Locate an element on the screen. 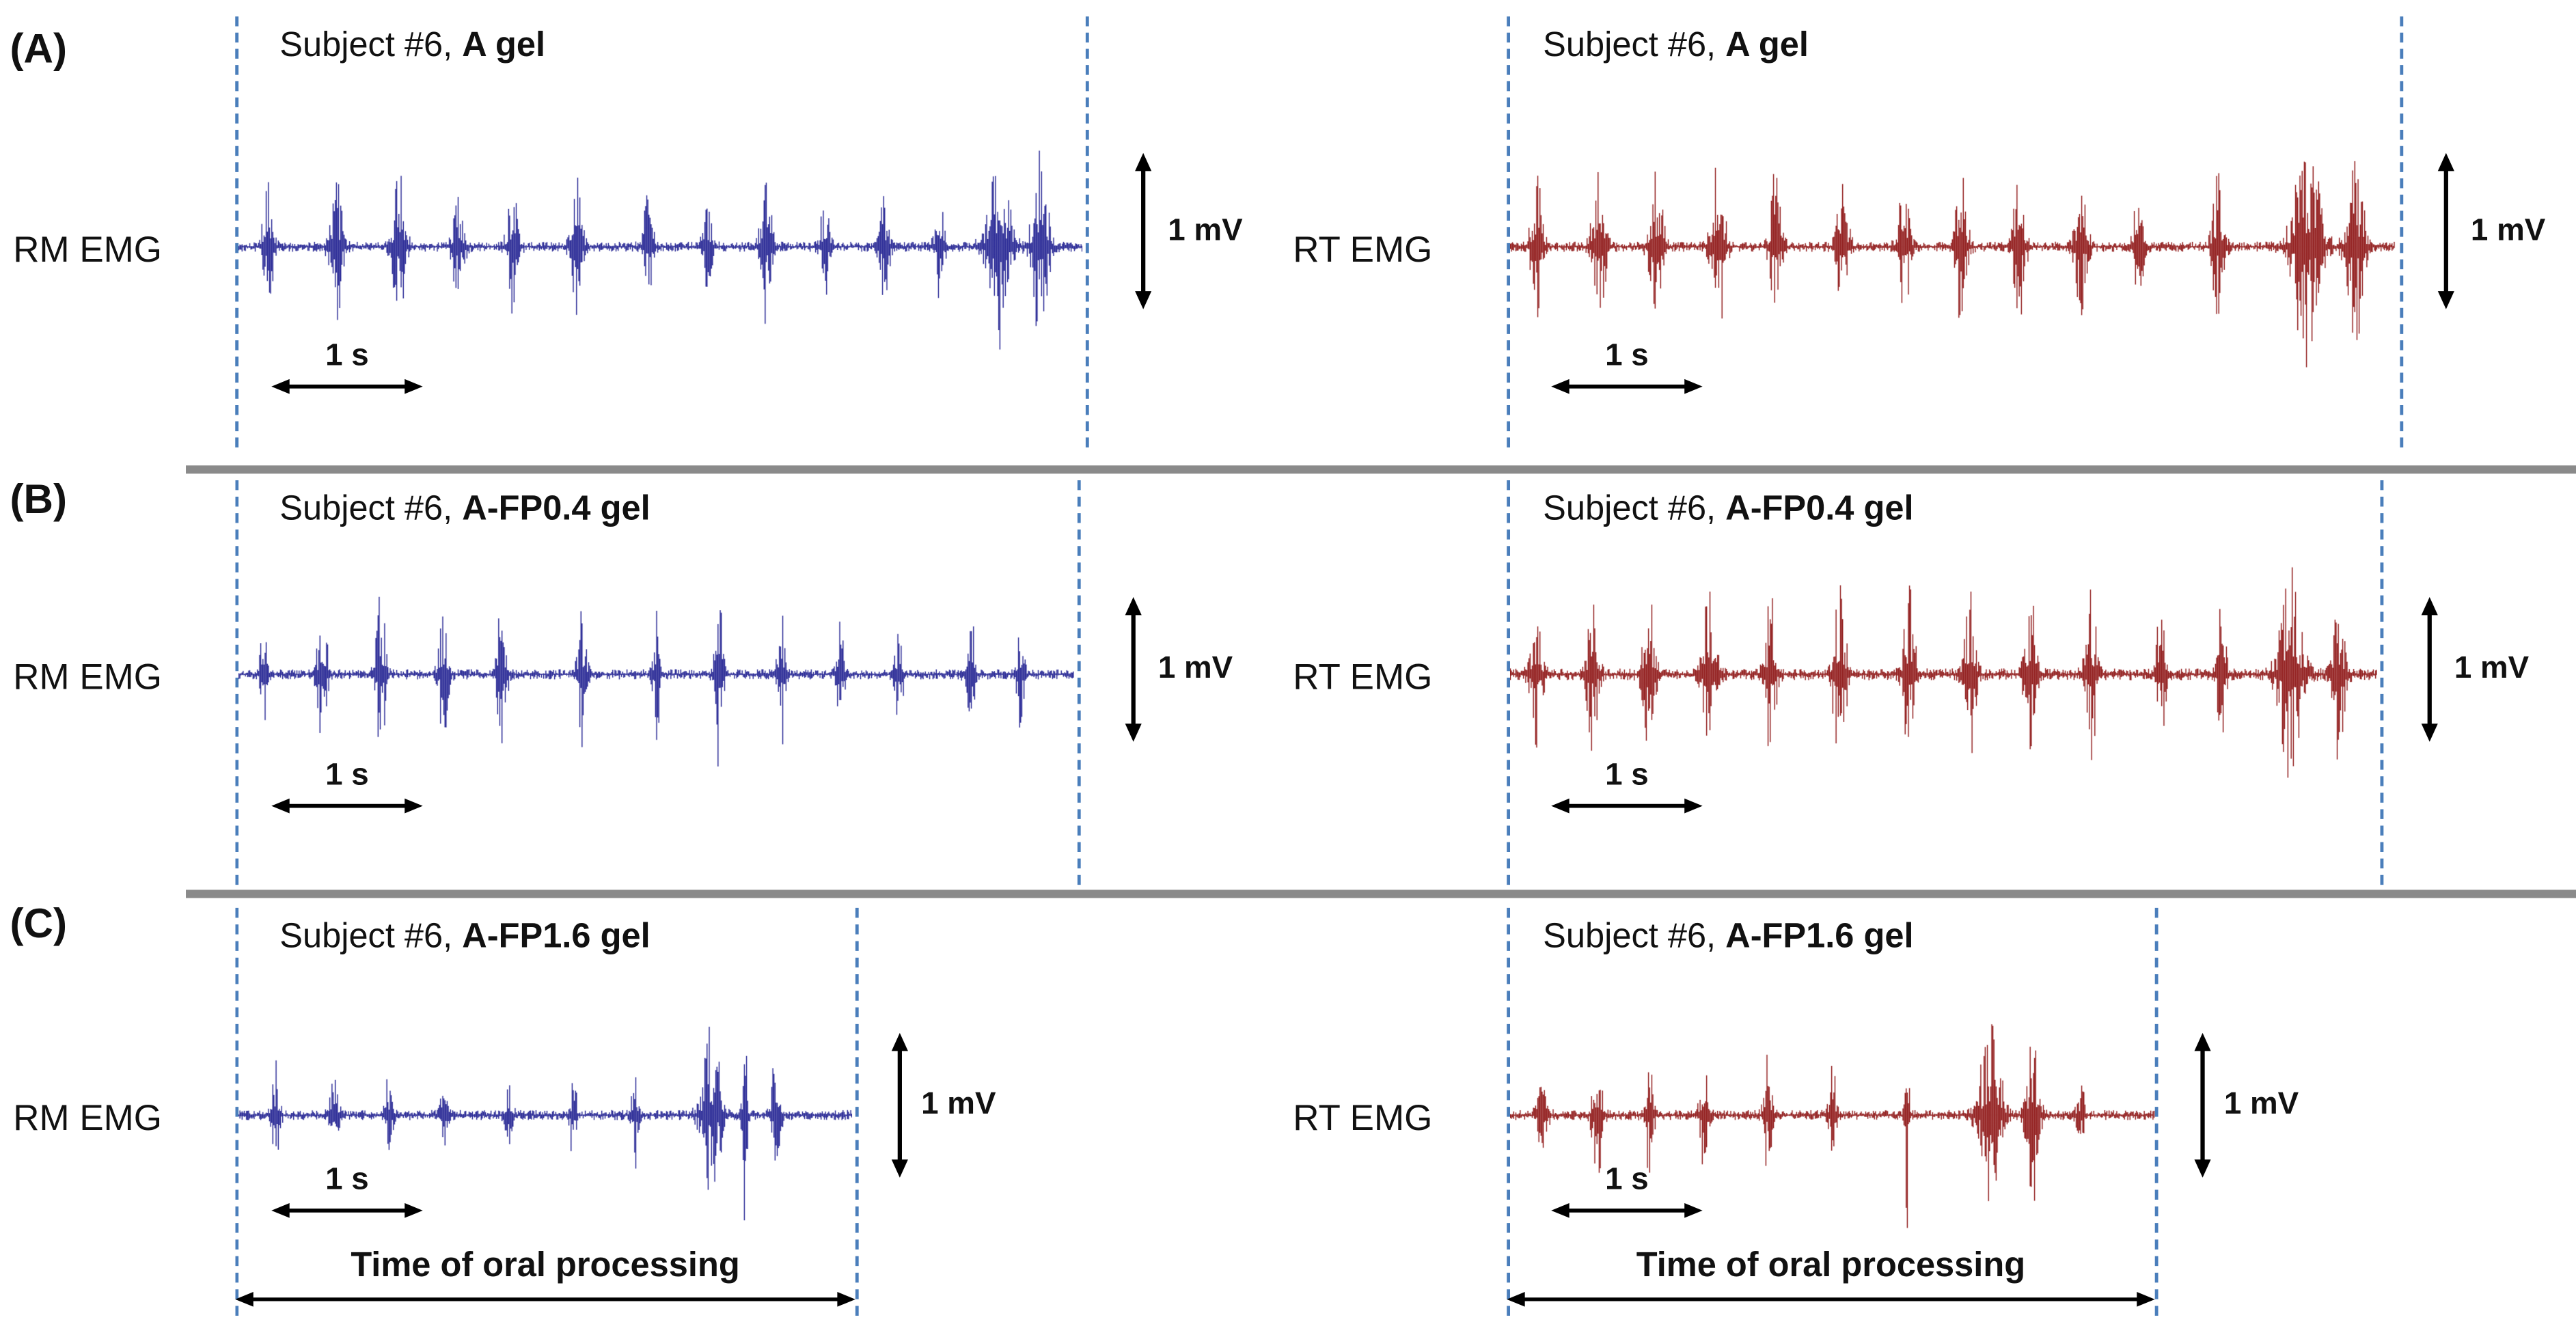  row-label-b: (B) is located at coordinates (39, 500).